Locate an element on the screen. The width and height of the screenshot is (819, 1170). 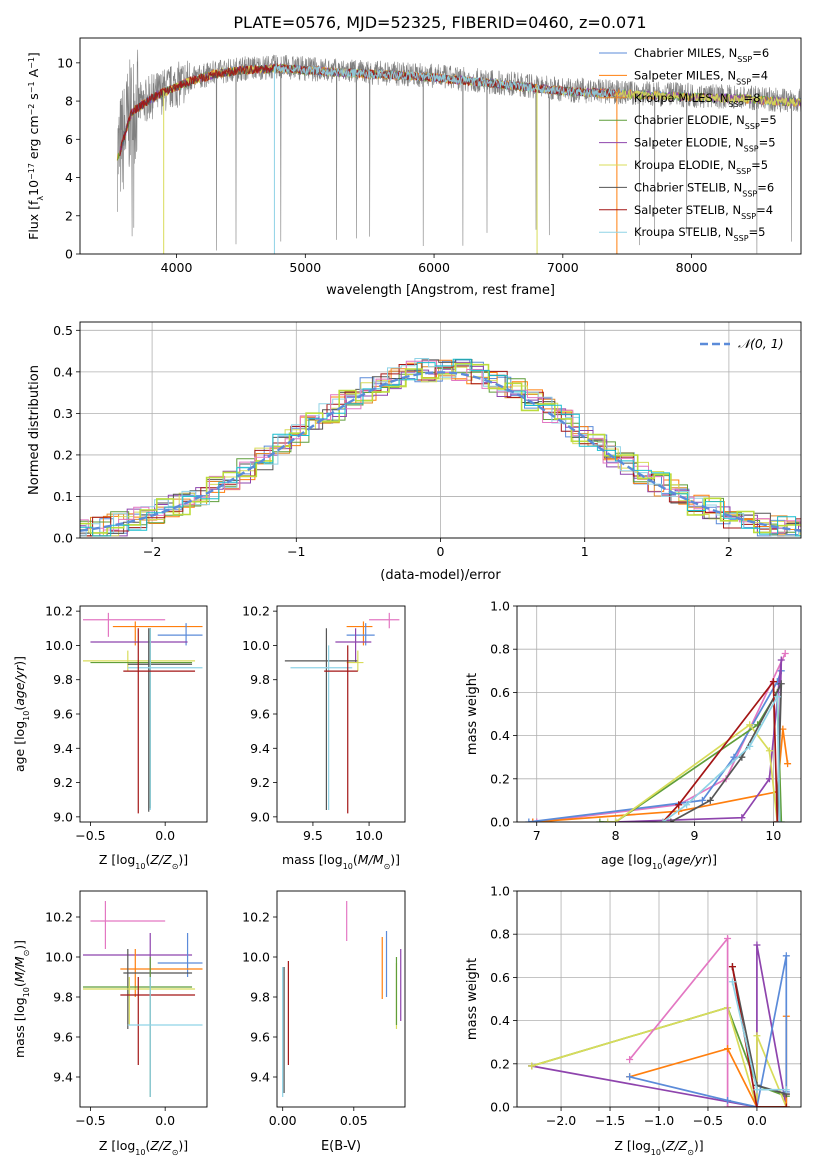
legend-entry: Kroupa ELODIE, NSSP=5 is located at coordinates (701, 167).